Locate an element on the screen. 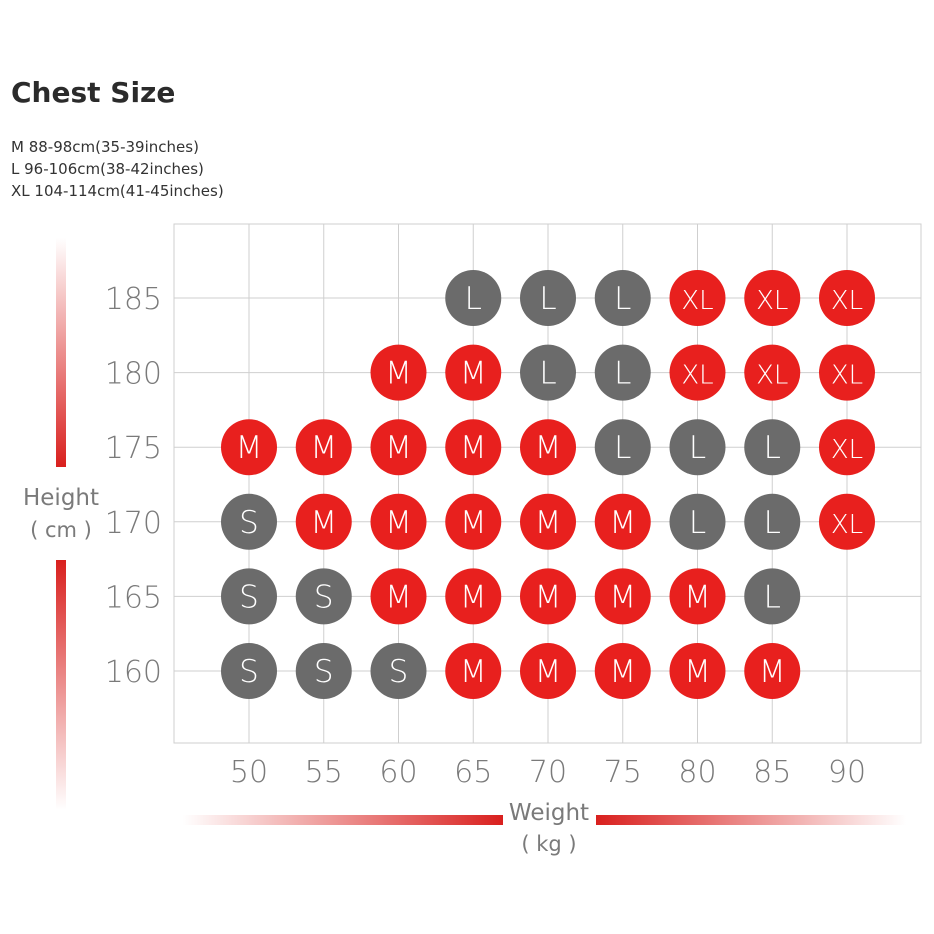 The width and height of the screenshot is (934, 934). x-axis-accent-left is located at coordinates (343, 820).